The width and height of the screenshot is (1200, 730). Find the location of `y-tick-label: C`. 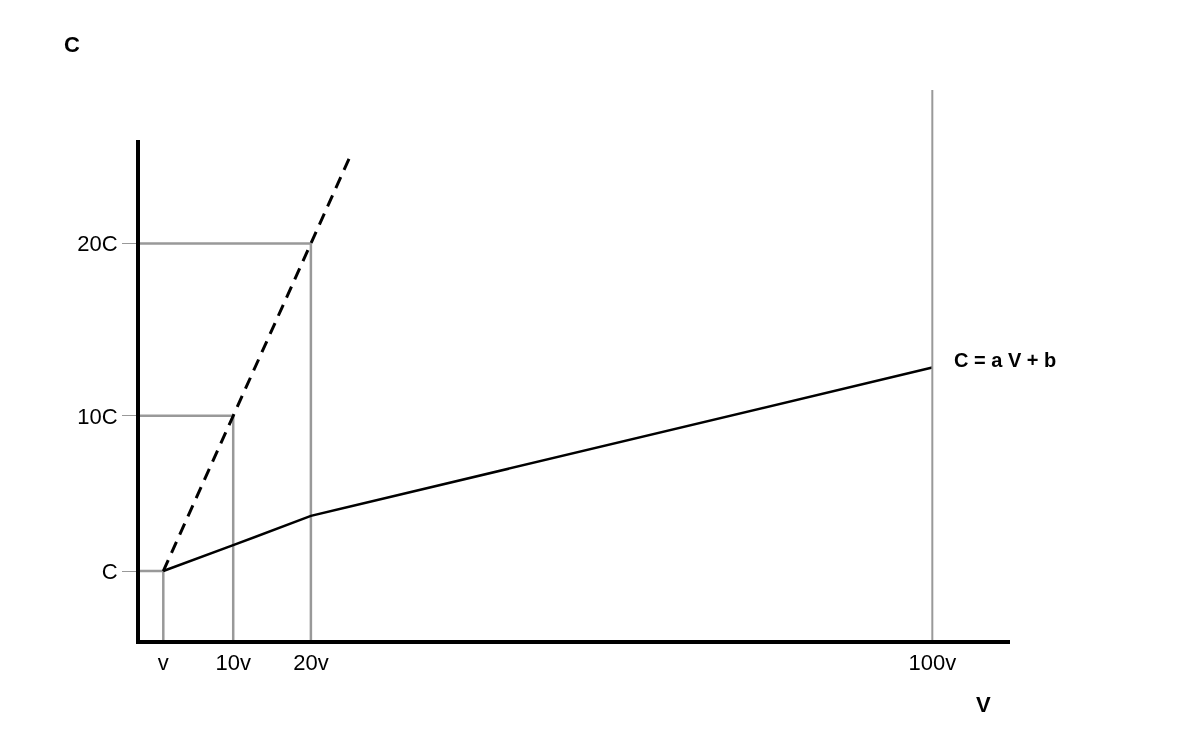

y-tick-label: C is located at coordinates (109, 571).